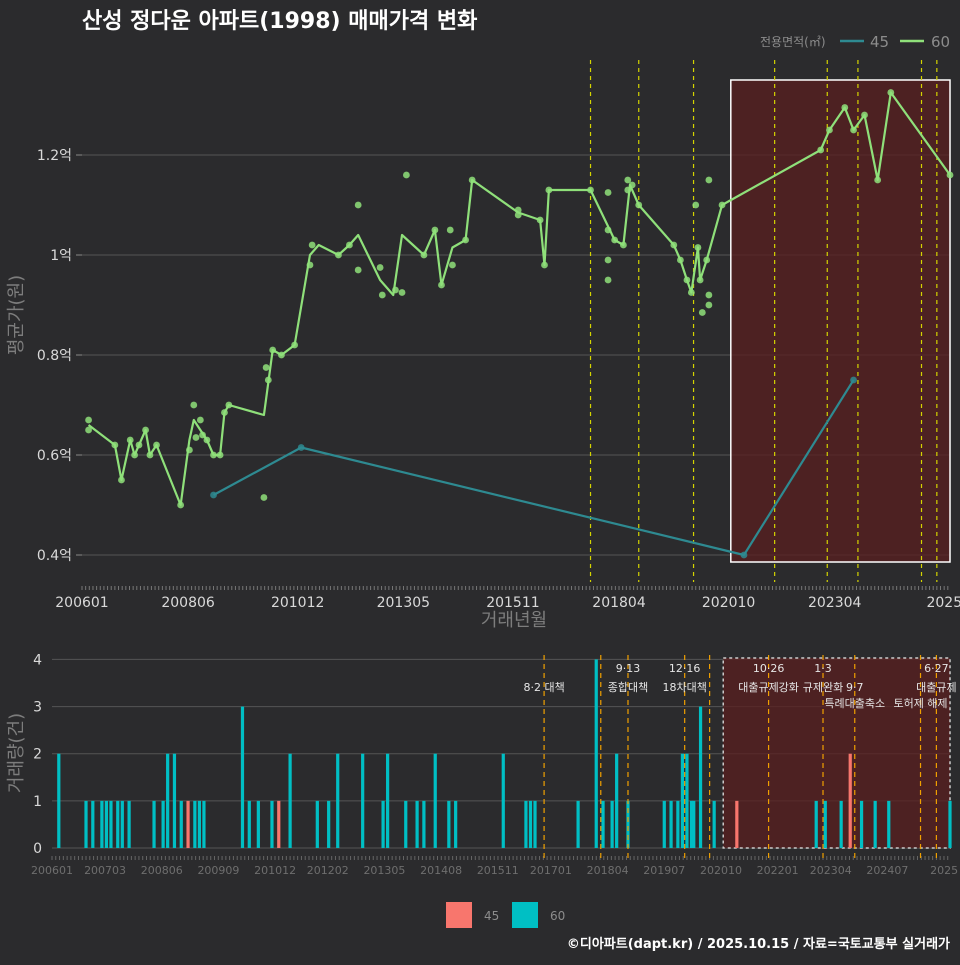  I want to click on volume-x-tick-label: 202304, so click(831, 870).